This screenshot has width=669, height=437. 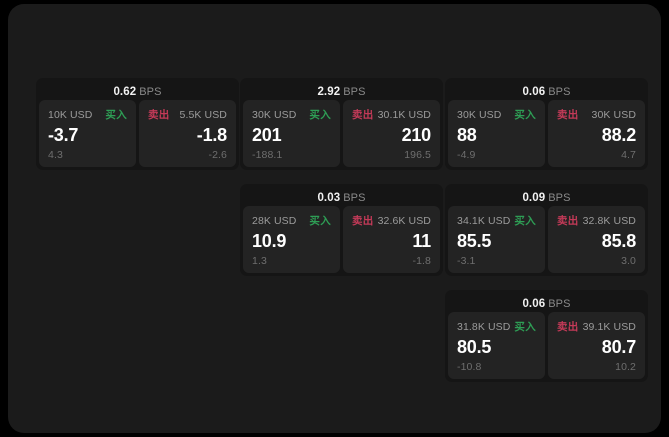 What do you see at coordinates (546, 239) in the screenshot?
I see `card-panels: 34.1K USD 买入 85.5 -3.1 卖出 32.8K USD 85.` at bounding box center [546, 239].